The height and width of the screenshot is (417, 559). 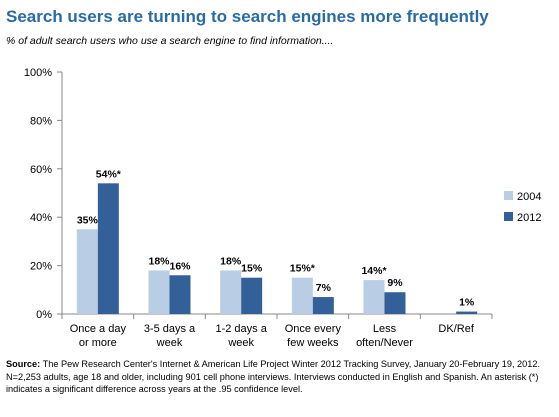 What do you see at coordinates (170, 336) in the screenshot?
I see `x-tick-label: 3-5 days a week` at bounding box center [170, 336].